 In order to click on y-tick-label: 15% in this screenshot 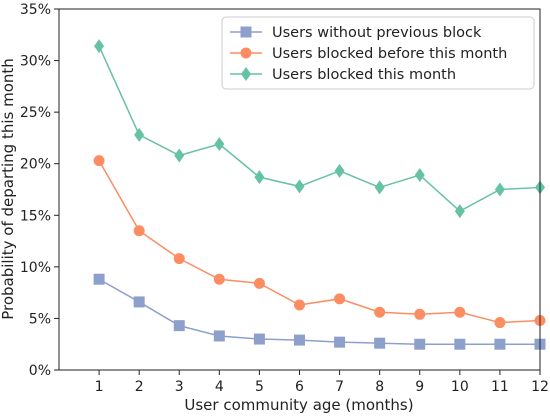, I will do `click(35, 216)`.